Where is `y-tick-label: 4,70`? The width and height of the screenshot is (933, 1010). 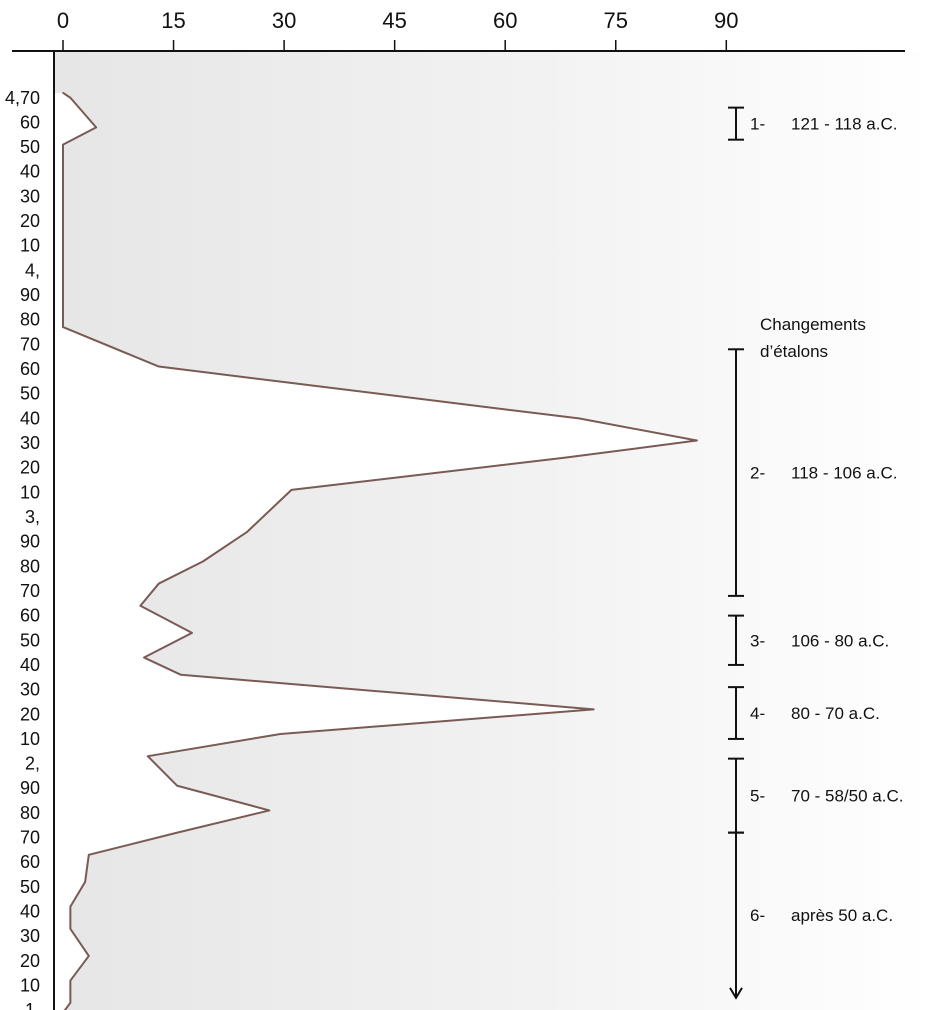 y-tick-label: 4,70 is located at coordinates (22, 98).